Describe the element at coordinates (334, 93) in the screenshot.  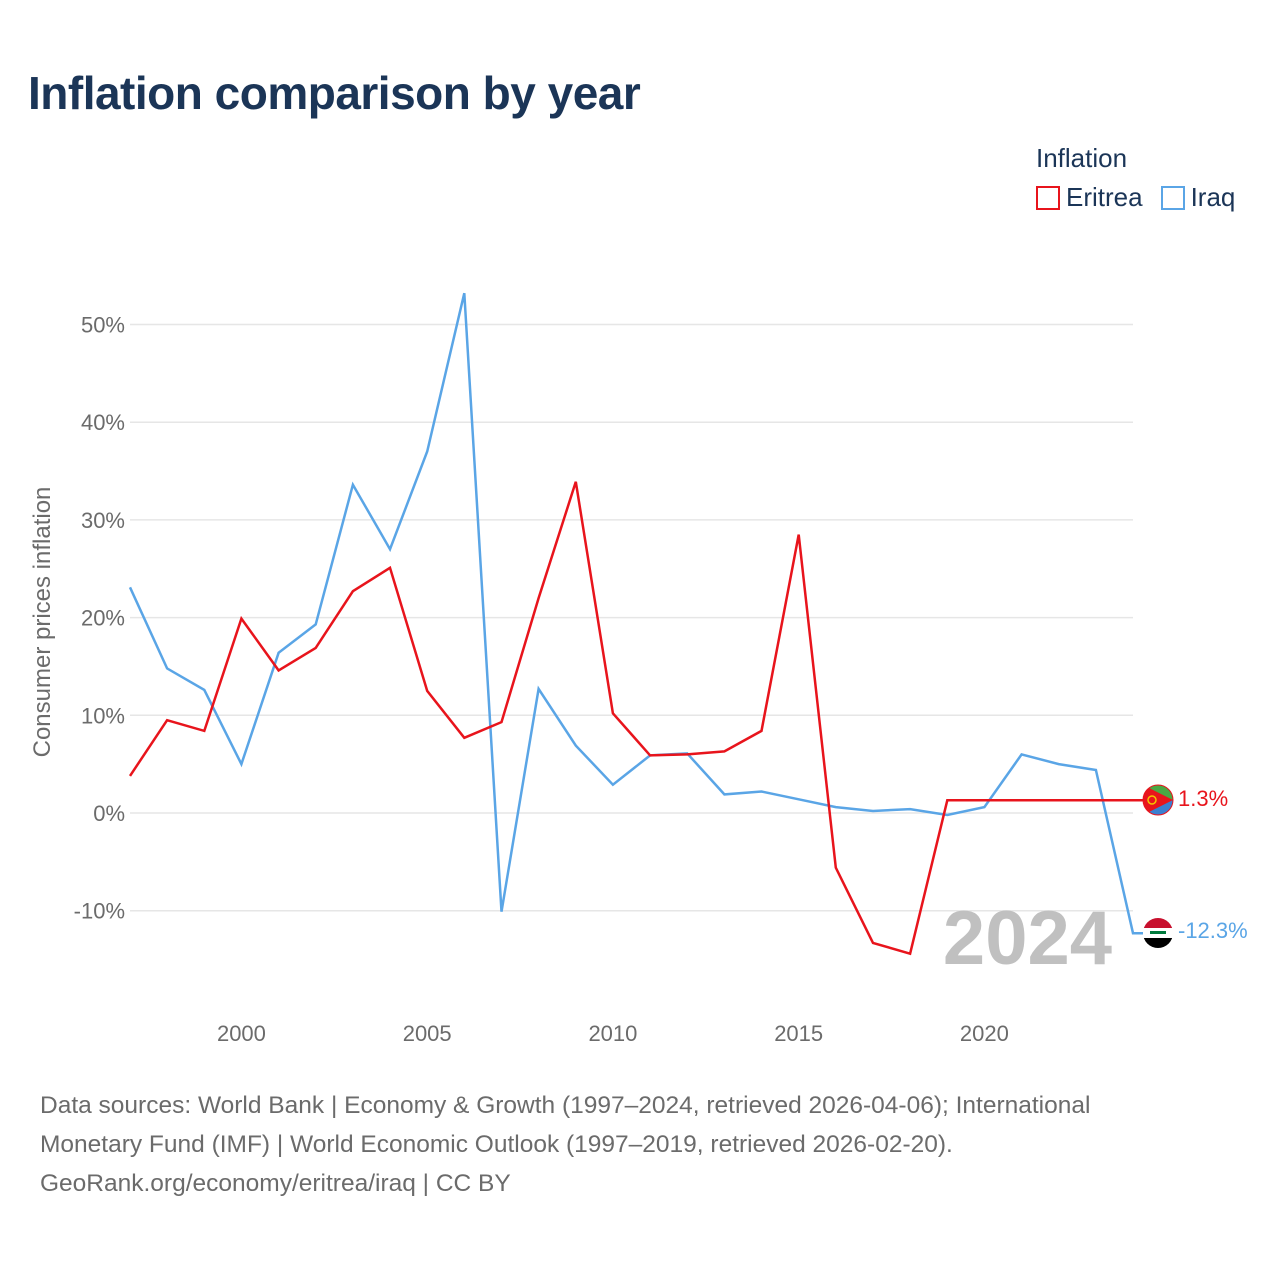
I see `chart-title: Inflation comparison by year` at that location.